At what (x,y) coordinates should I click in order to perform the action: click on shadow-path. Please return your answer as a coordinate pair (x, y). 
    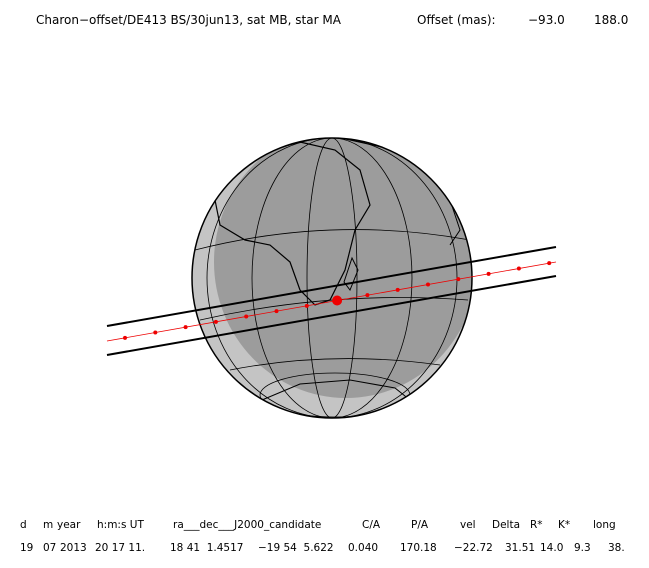
    Looking at the image, I should click on (331, 301).